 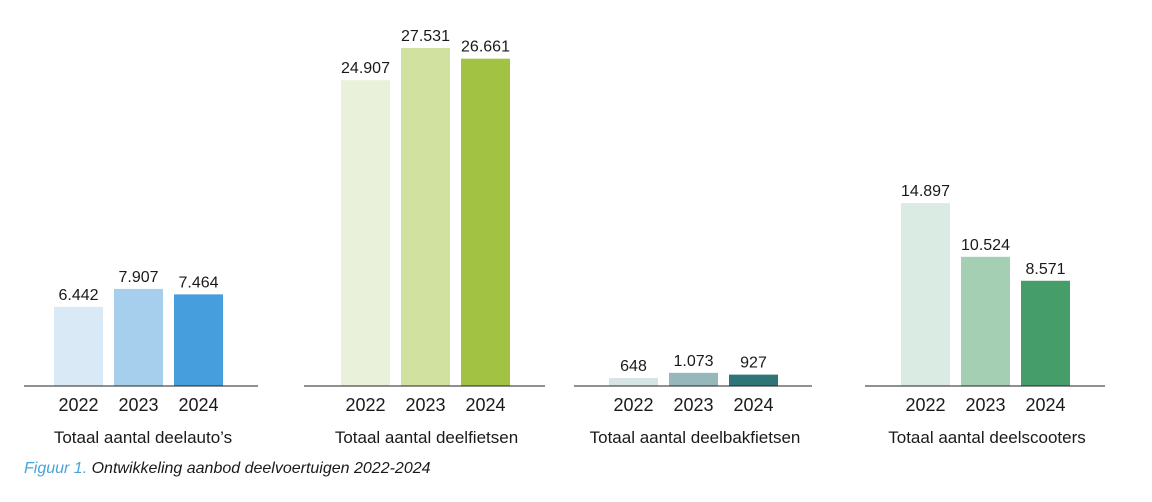 I want to click on bar-4-2024, so click(x=1045, y=333).